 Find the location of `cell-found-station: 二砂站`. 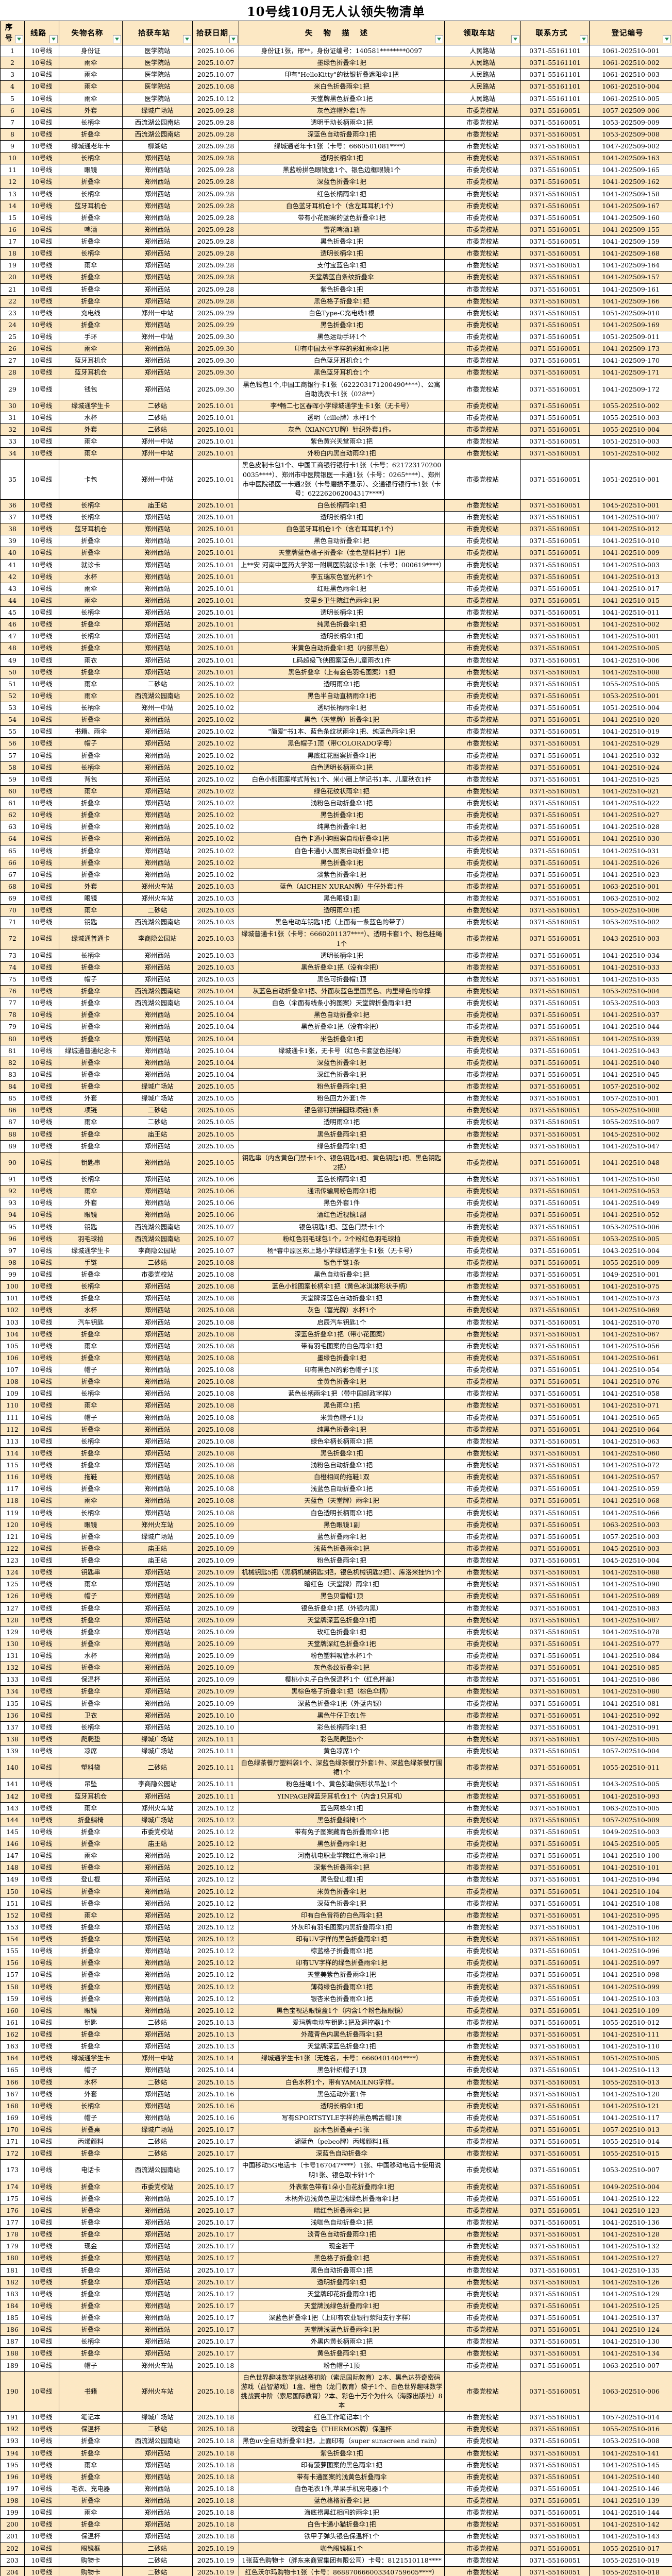

cell-found-station: 二砂站 is located at coordinates (157, 1122).